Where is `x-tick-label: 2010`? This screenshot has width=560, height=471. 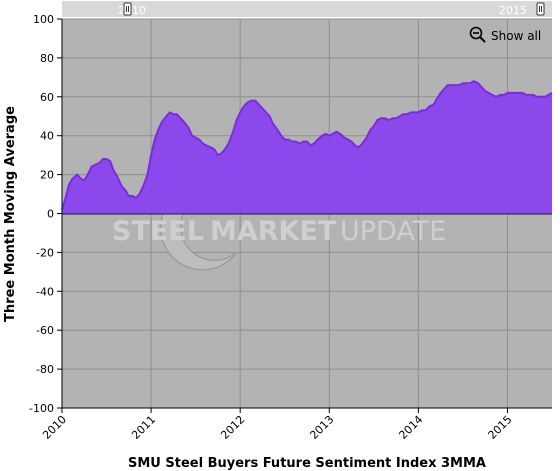
x-tick-label: 2010 is located at coordinates (54, 427).